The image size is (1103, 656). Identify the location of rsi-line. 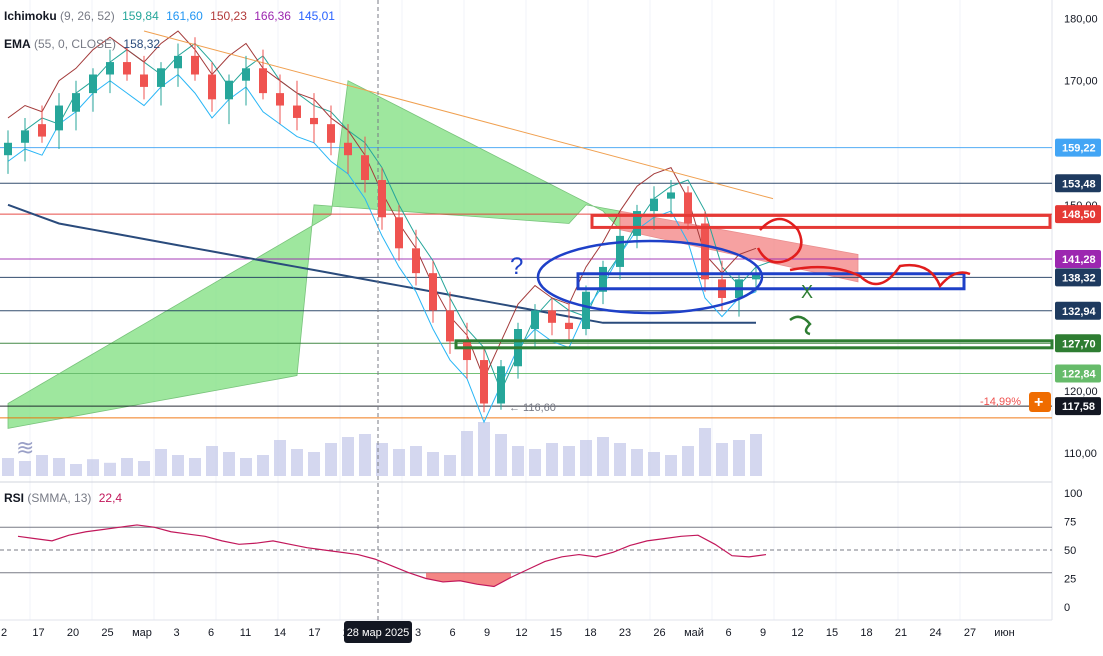
(392, 556).